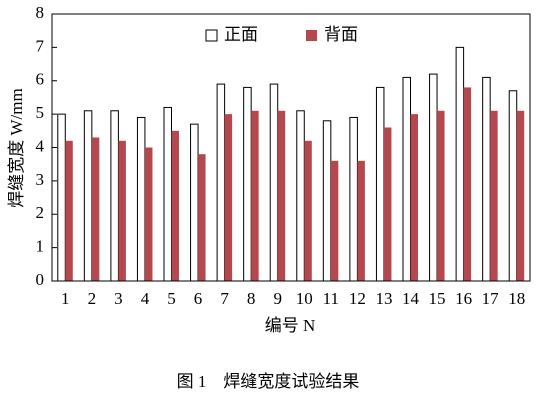 This screenshot has height=407, width=537. What do you see at coordinates (16, 147) in the screenshot?
I see `y-axis-label: 焊缝宽度 W/mm` at bounding box center [16, 147].